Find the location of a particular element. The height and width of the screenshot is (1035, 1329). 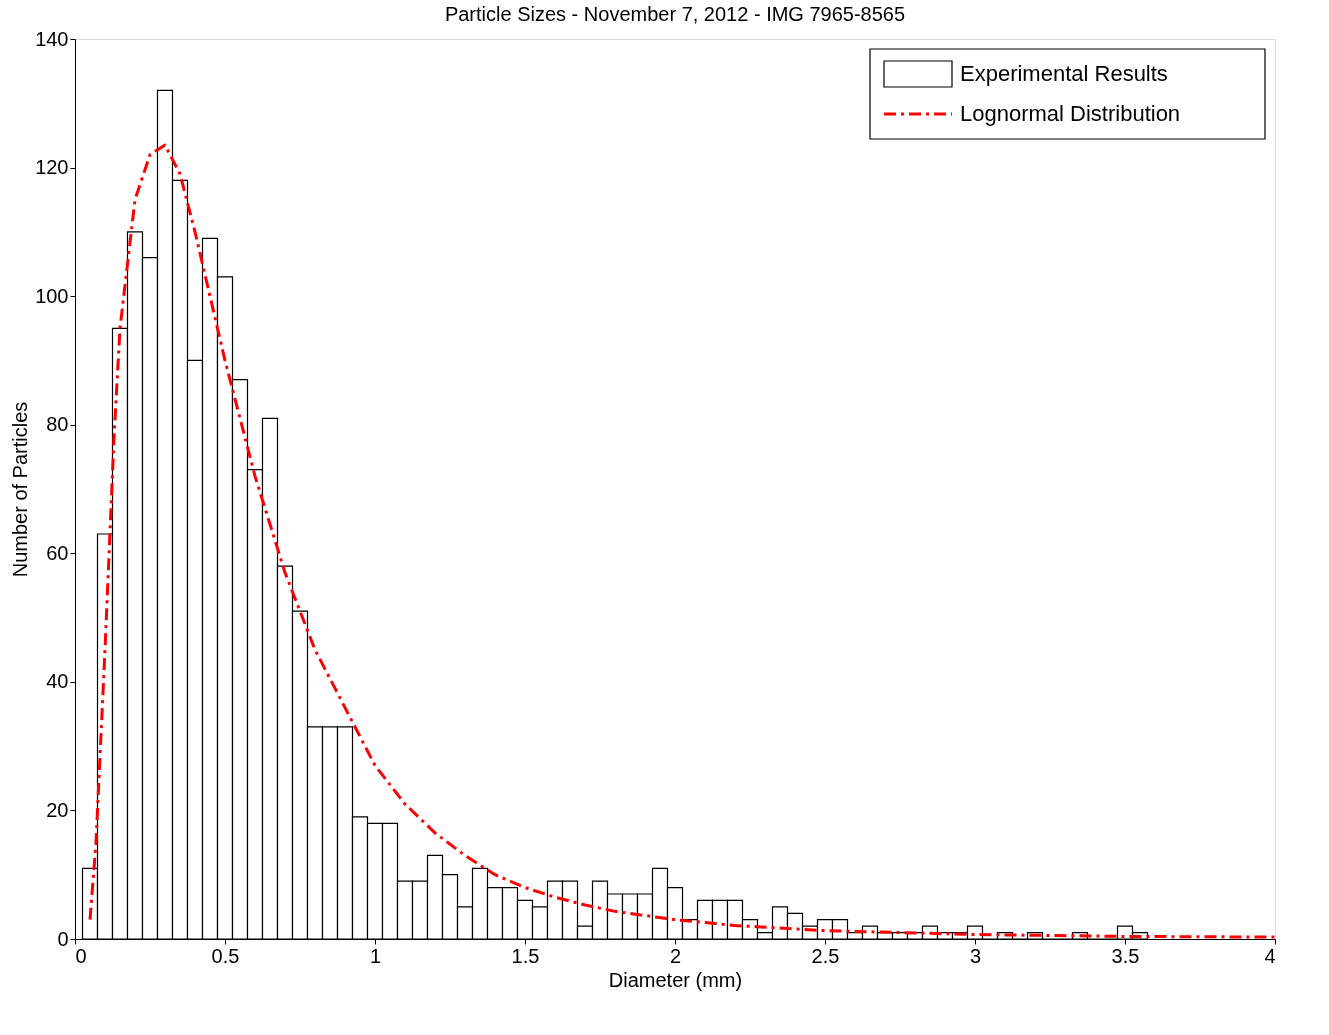

legend-label: Experimental Results is located at coordinates (1064, 73).